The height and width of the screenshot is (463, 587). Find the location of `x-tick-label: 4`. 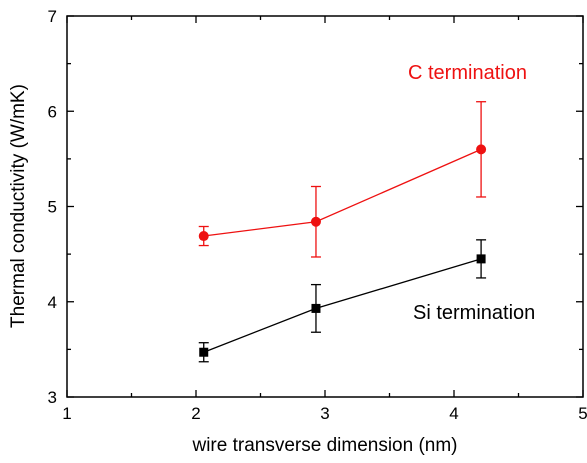

x-tick-label: 4 is located at coordinates (453, 413).